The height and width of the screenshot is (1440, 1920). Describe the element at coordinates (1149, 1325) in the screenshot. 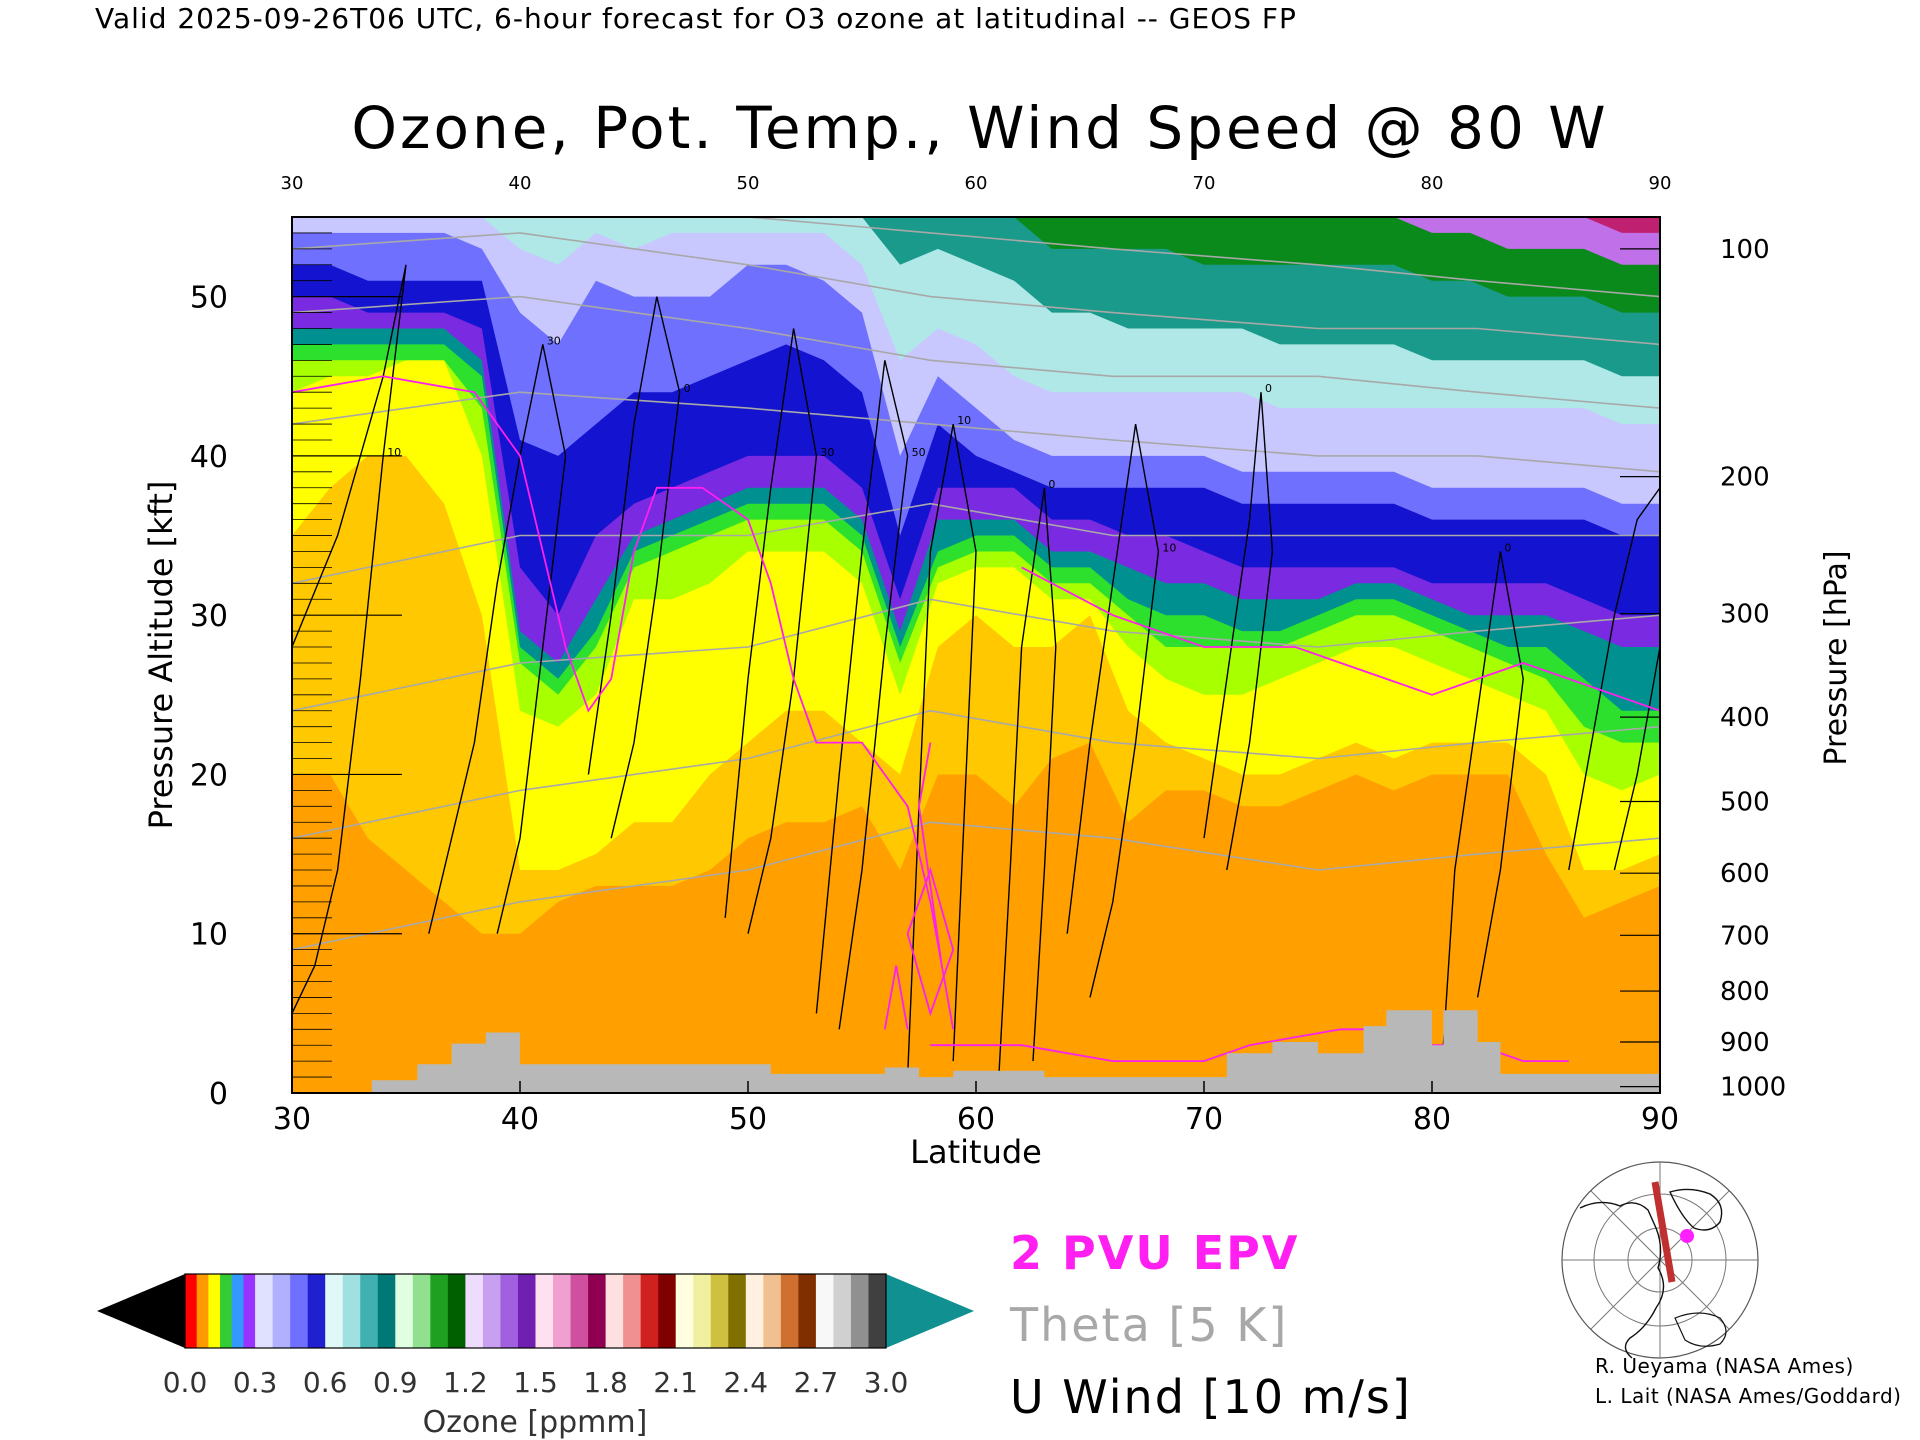

I see `legend-theta: Theta [5 K]` at that location.